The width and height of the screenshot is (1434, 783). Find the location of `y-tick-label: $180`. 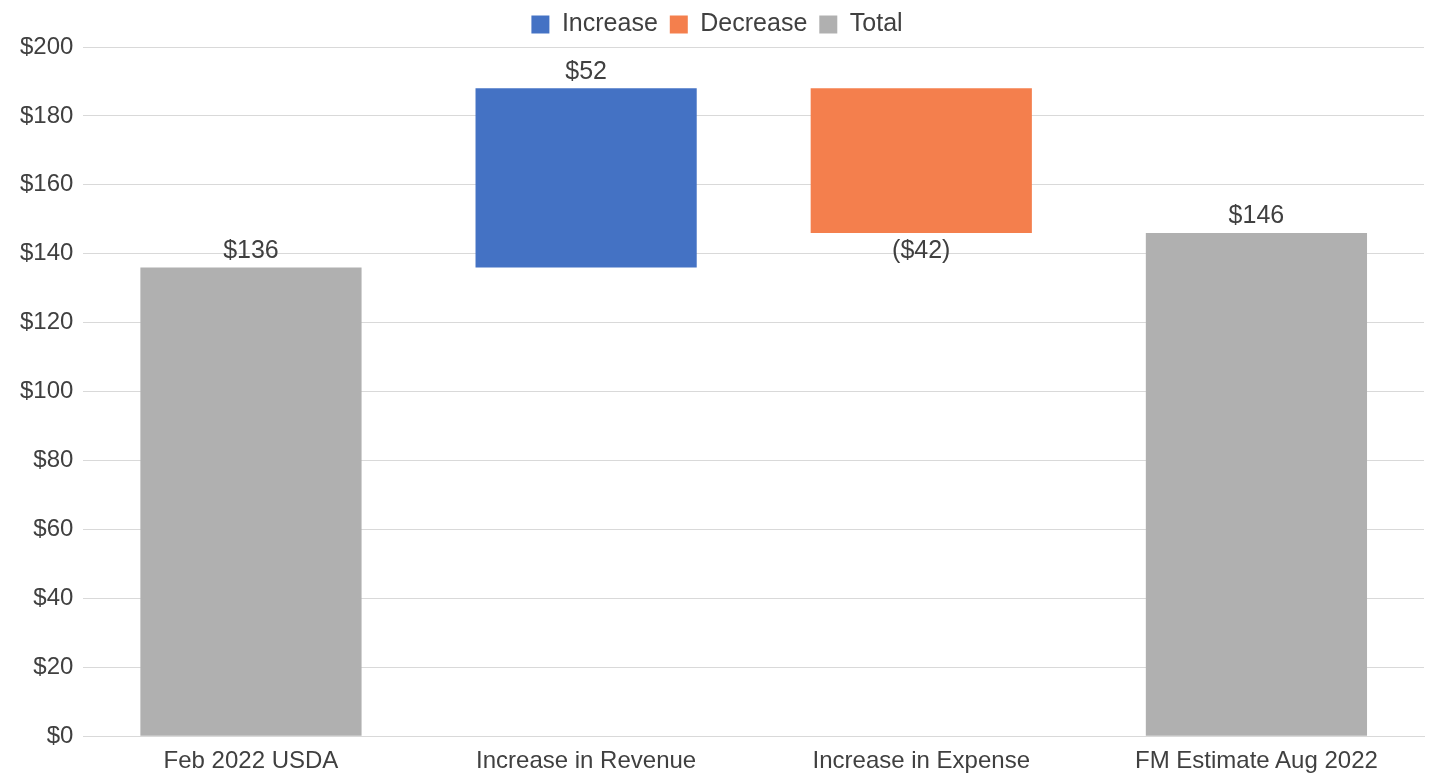

y-tick-label: $180 is located at coordinates (47, 114).